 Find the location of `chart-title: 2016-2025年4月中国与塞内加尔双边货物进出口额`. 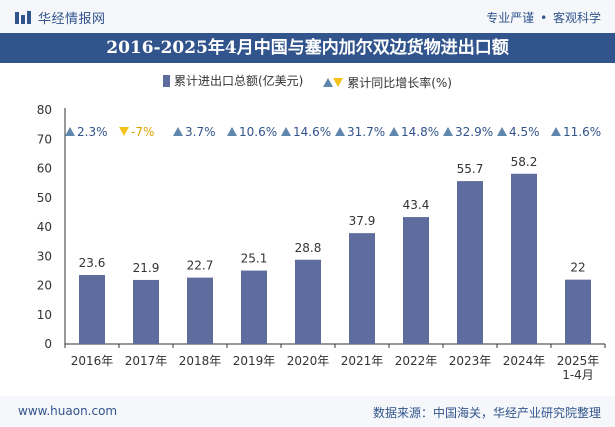

chart-title: 2016-2025年4月中国与塞内加尔双边货物进出口额 is located at coordinates (307, 48).